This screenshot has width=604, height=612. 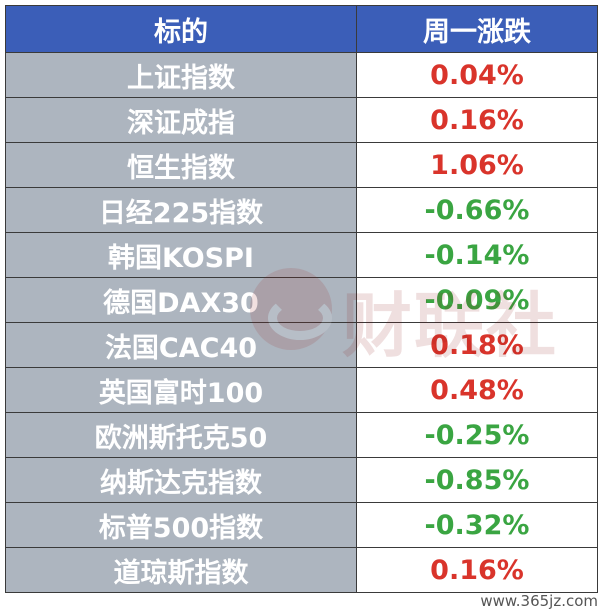 I want to click on index-name-cell: 日经225指数, so click(x=181, y=210).